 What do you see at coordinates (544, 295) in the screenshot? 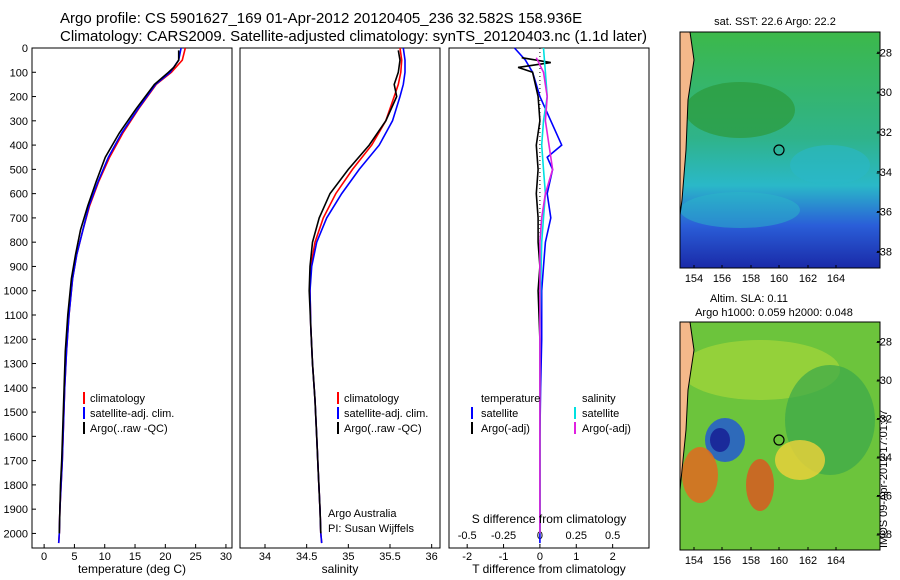
I see `series-line-salinity-argo-adj` at bounding box center [544, 295].